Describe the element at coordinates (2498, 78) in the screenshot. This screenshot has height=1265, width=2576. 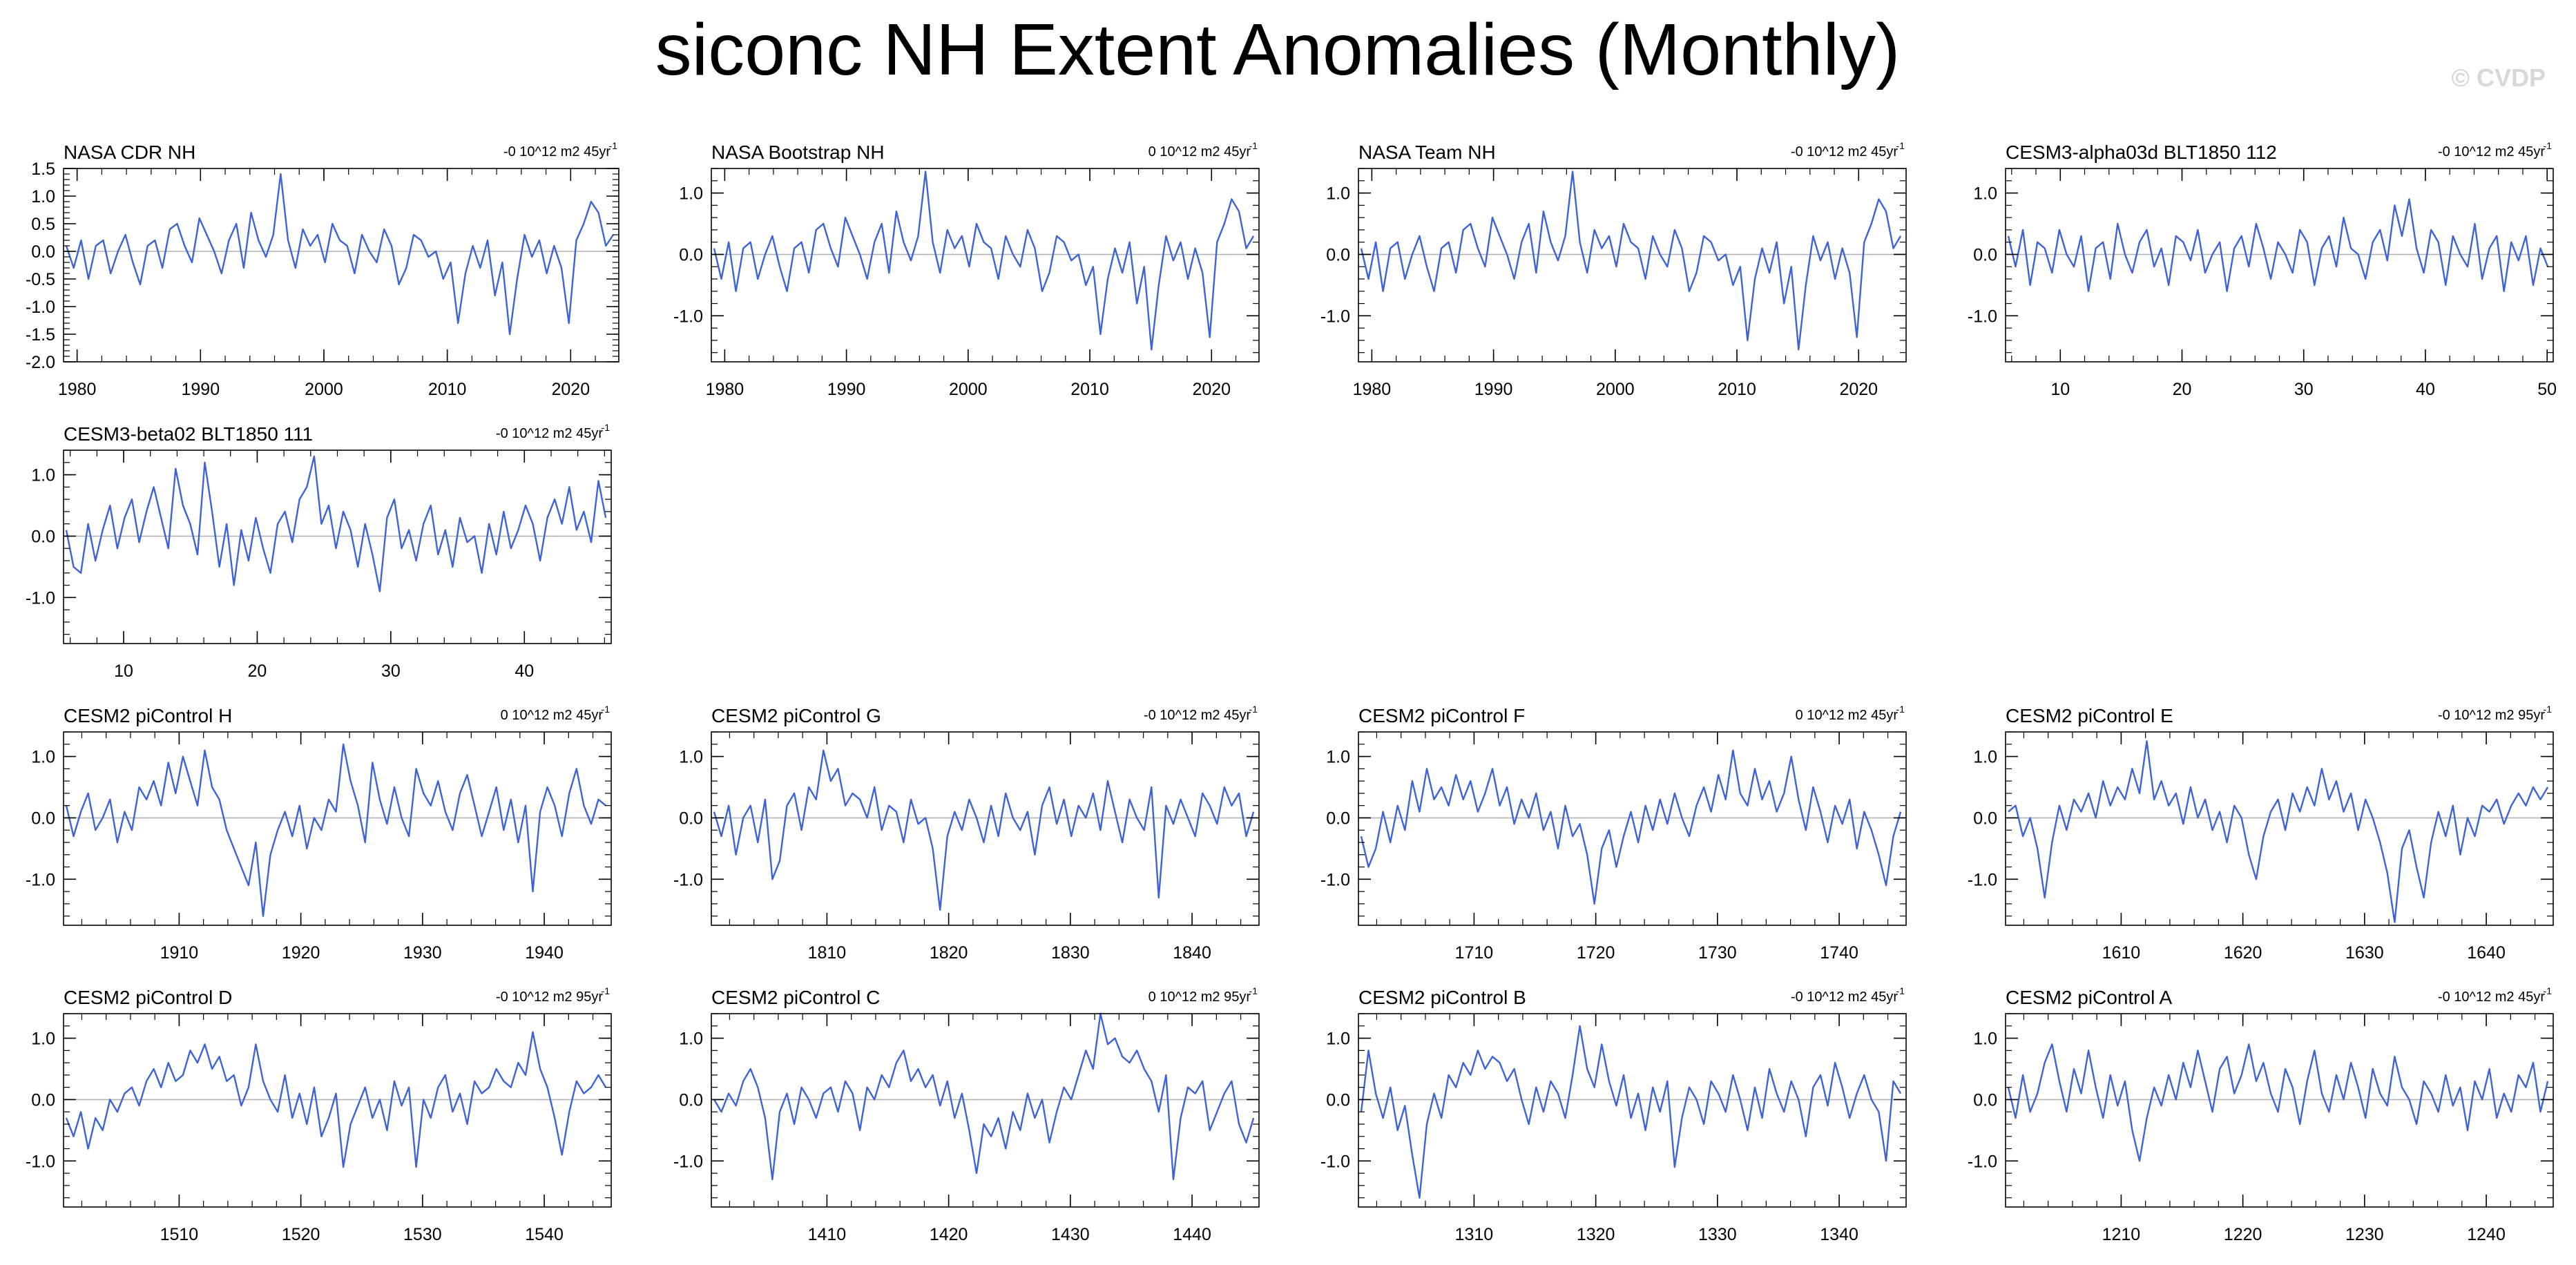
I see `watermark: © CVDP` at that location.